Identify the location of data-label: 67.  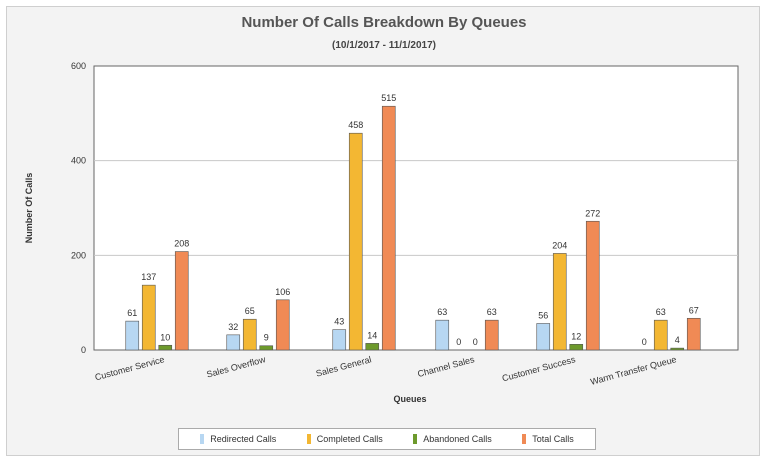
(694, 310).